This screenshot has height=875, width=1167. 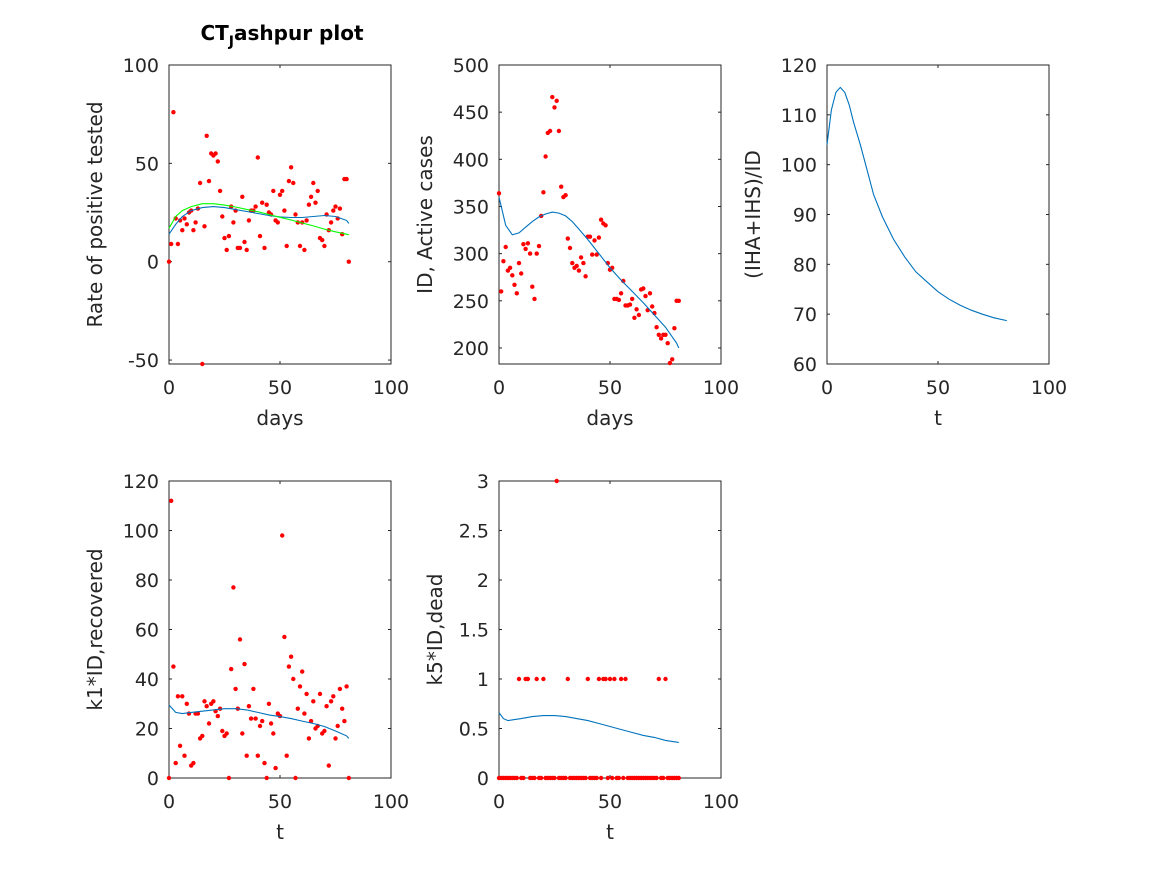 What do you see at coordinates (246, 657) in the screenshot?
I see `subplot-4: 0 50 100 0 20 40 60 80 100 120 t k1*ID,recovered` at bounding box center [246, 657].